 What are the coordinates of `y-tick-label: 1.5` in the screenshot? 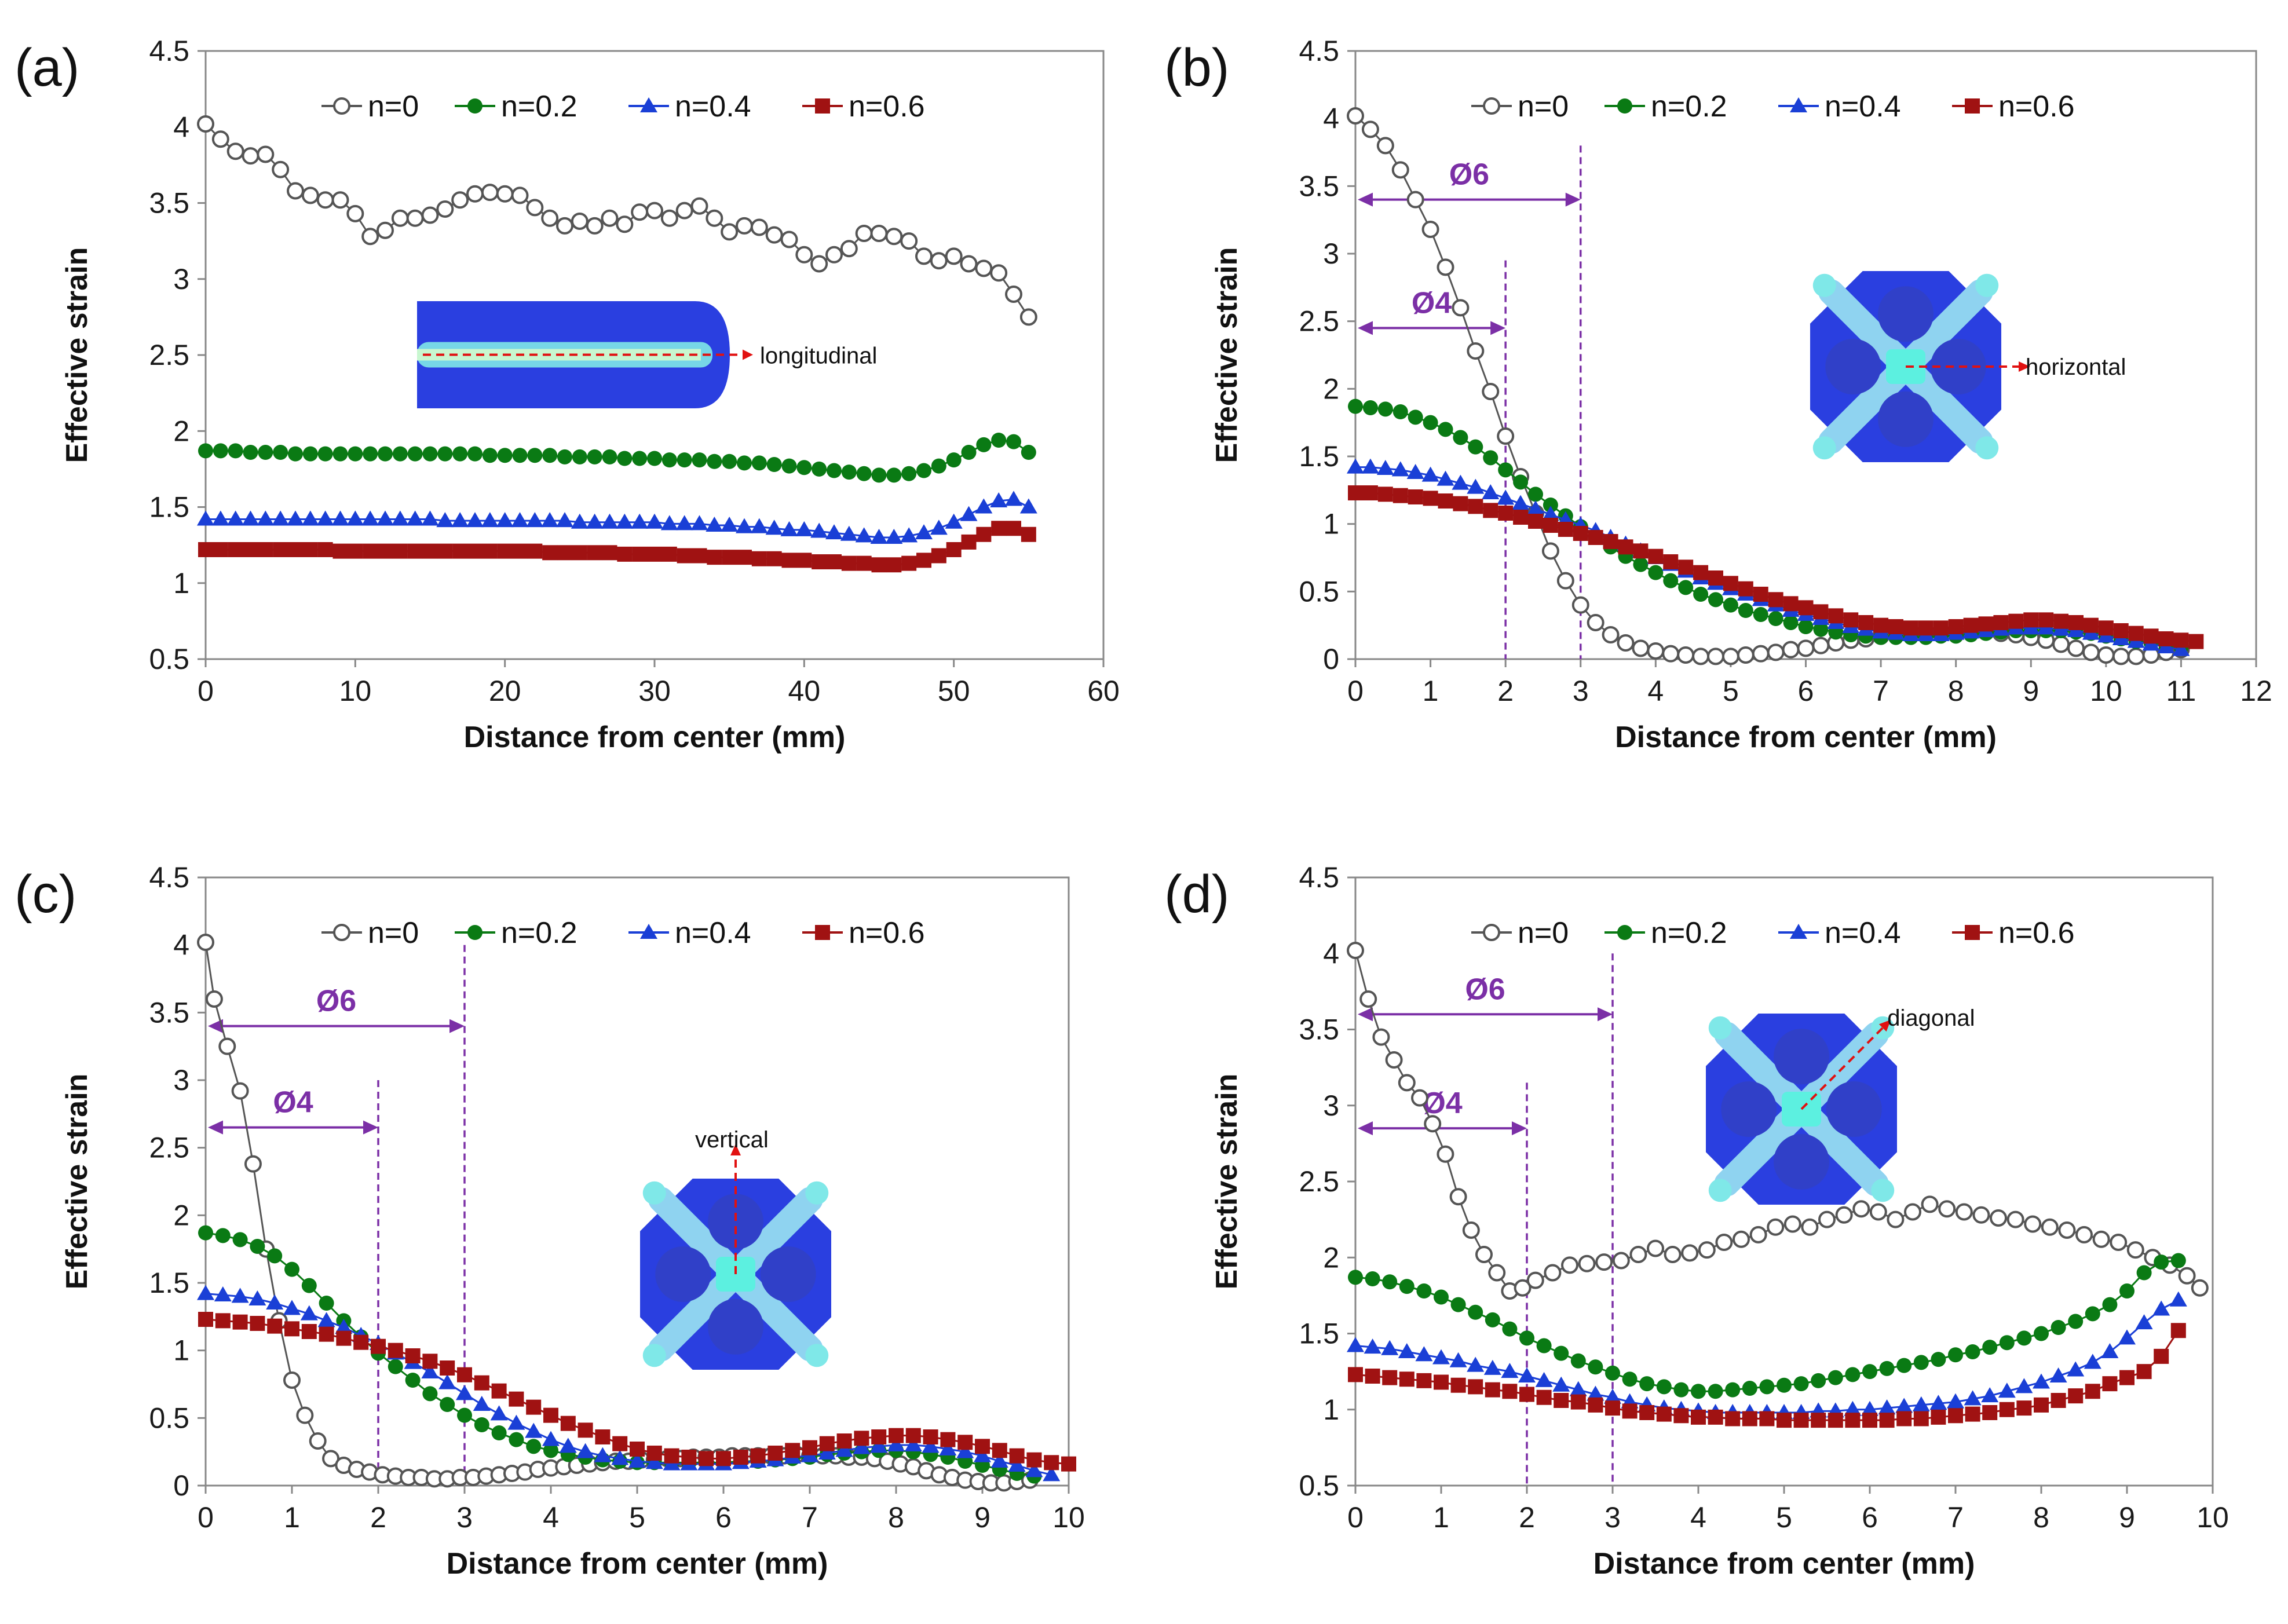 It's located at (1319, 456).